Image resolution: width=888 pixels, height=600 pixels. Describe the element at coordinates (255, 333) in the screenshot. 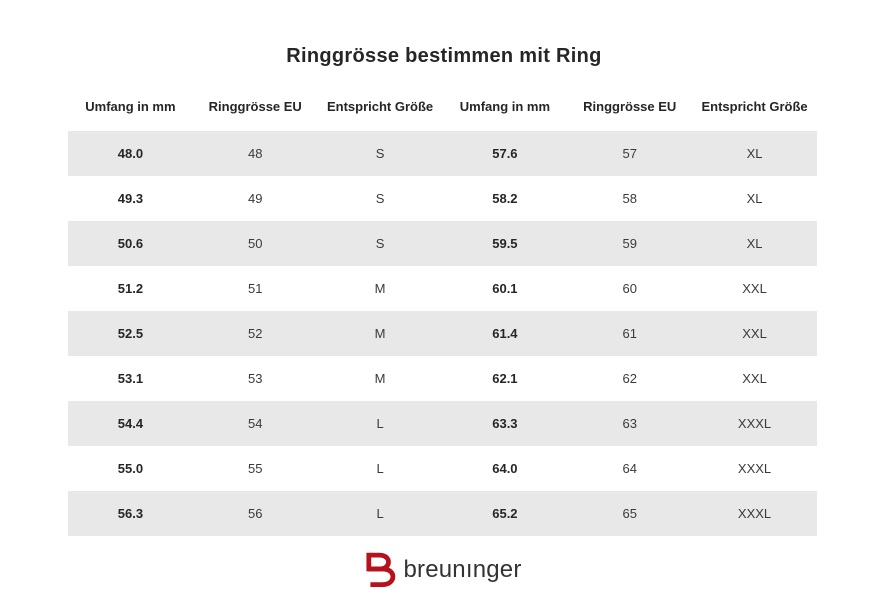

I see `ringgroesse-eu-value: 52` at that location.